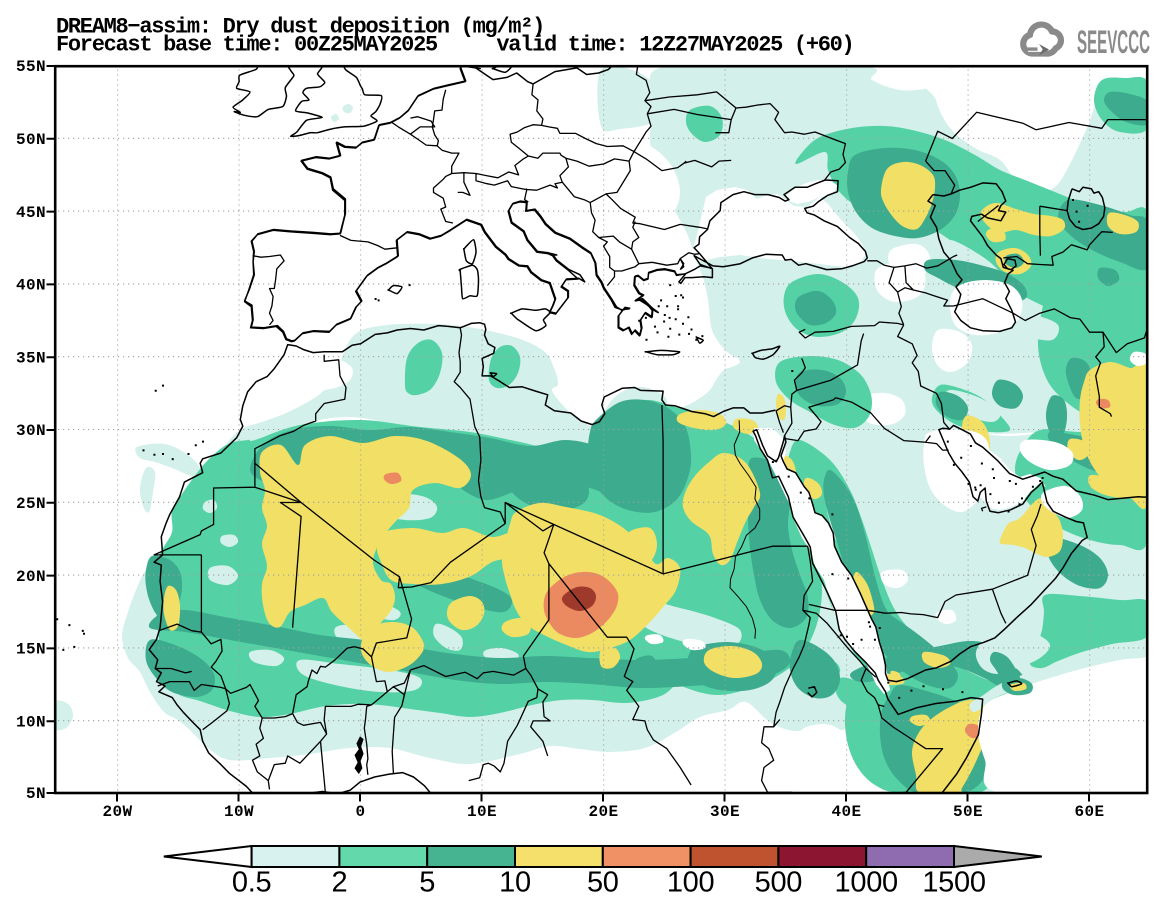 The height and width of the screenshot is (907, 1165). I want to click on svg-text: 20W, so click(117, 812).